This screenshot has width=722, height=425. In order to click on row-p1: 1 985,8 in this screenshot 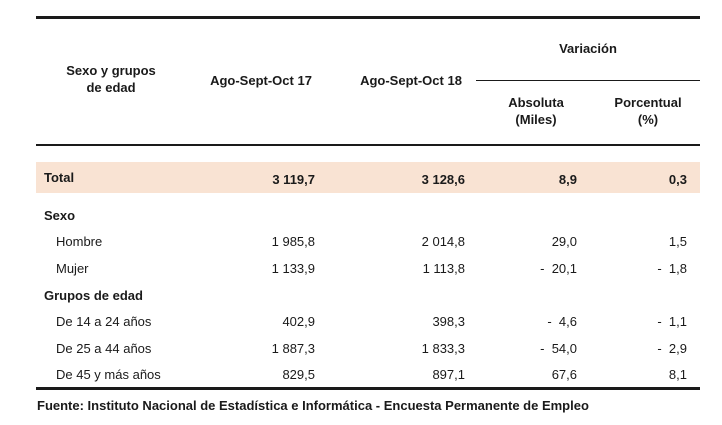, I will do `click(293, 241)`.